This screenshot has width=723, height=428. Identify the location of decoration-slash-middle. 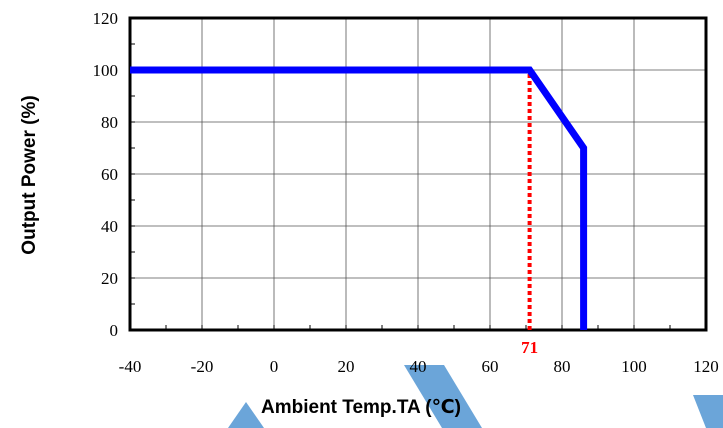
(443, 396).